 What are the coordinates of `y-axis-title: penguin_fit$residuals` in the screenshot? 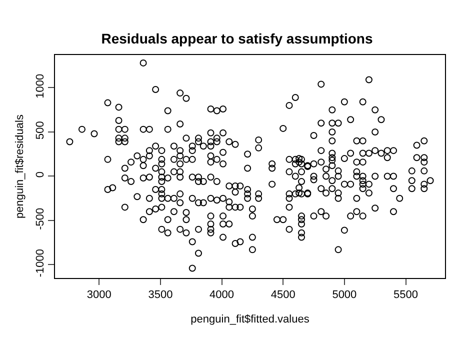 It's located at (20, 166).